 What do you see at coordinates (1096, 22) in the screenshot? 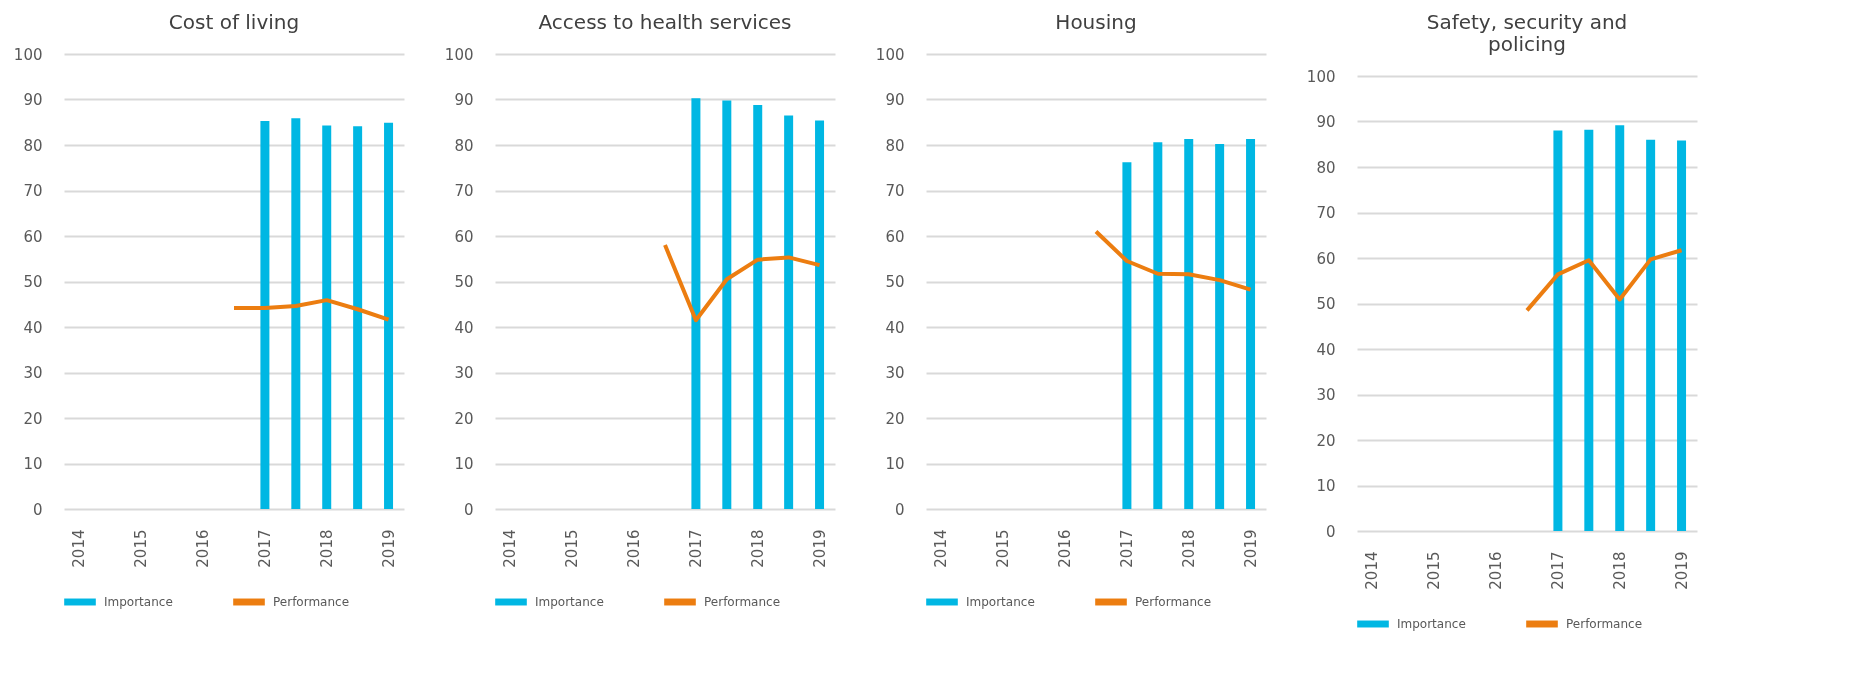
I see `chart-title: Housing` at bounding box center [1096, 22].